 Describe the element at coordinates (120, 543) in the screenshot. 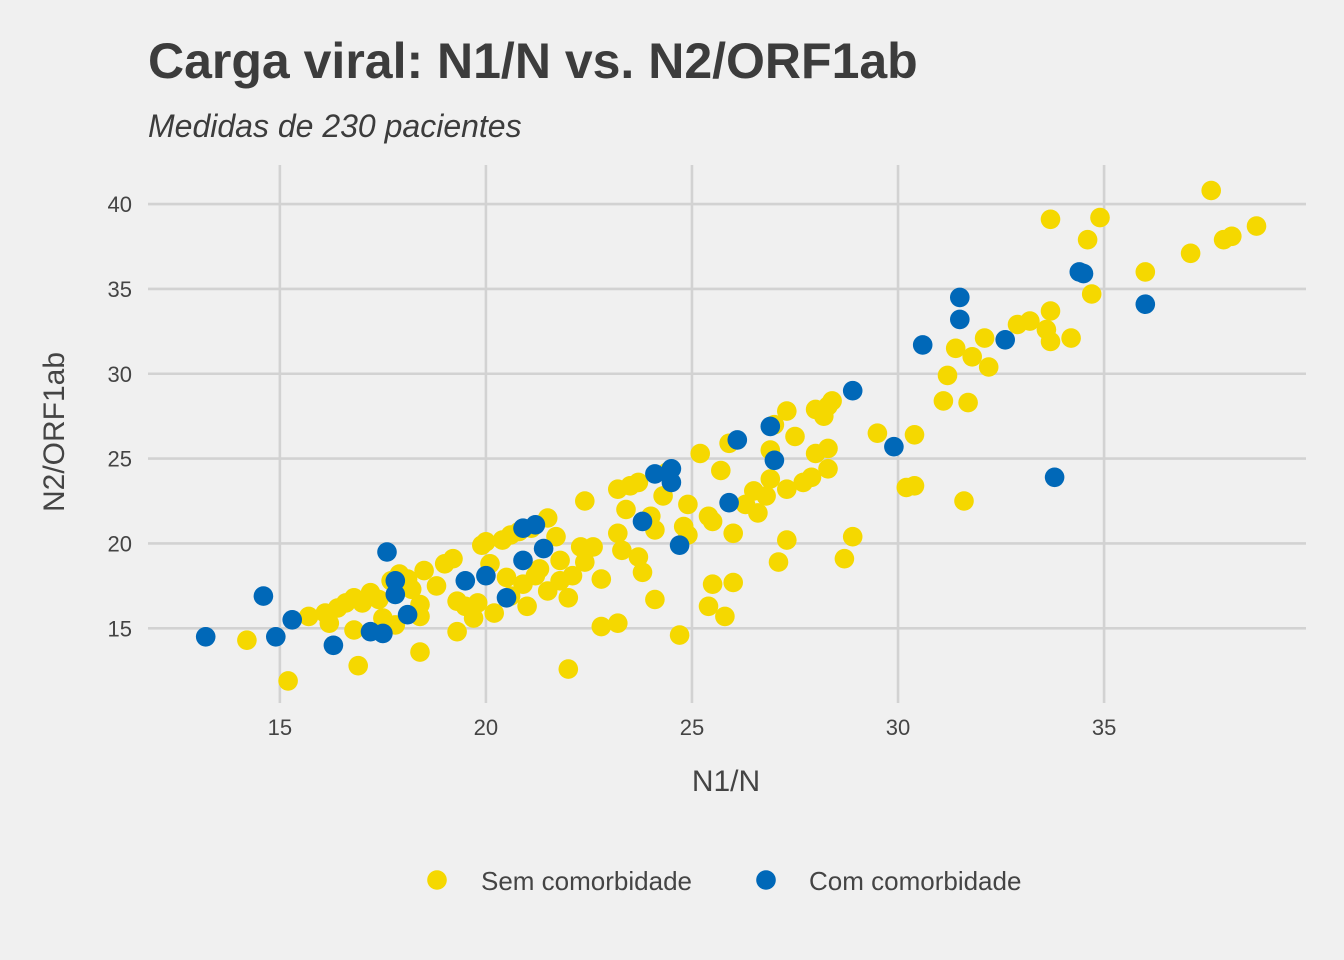

I see `y-tick-label: 20` at that location.